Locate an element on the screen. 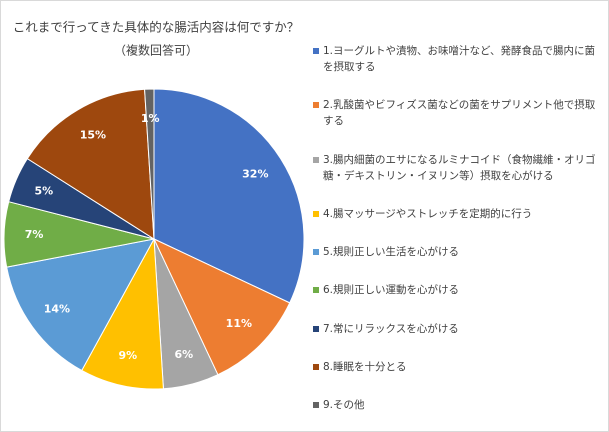  legend-label: 7.常にリラックスを心がける is located at coordinates (391, 328).